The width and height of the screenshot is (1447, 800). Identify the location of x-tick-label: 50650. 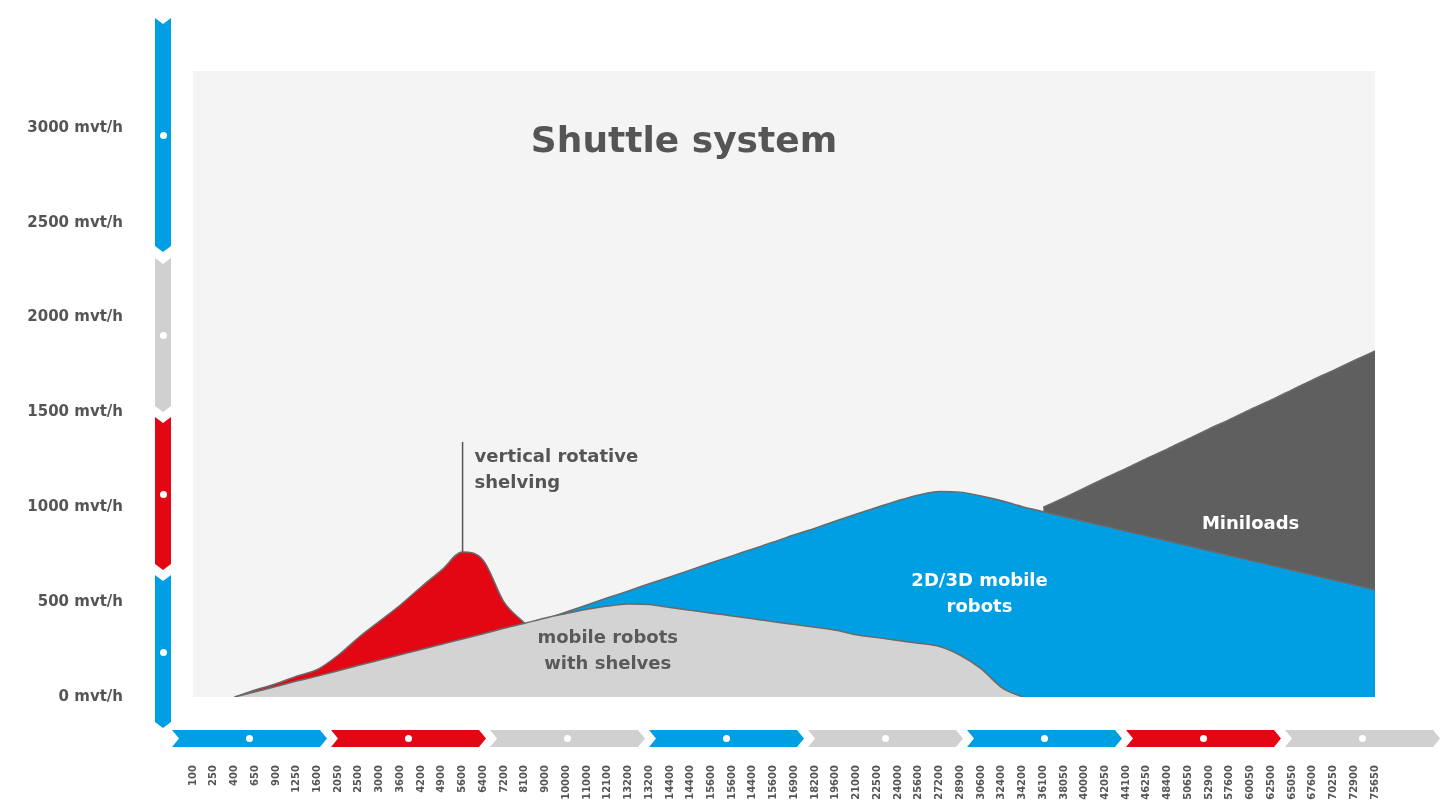
(1187, 782).